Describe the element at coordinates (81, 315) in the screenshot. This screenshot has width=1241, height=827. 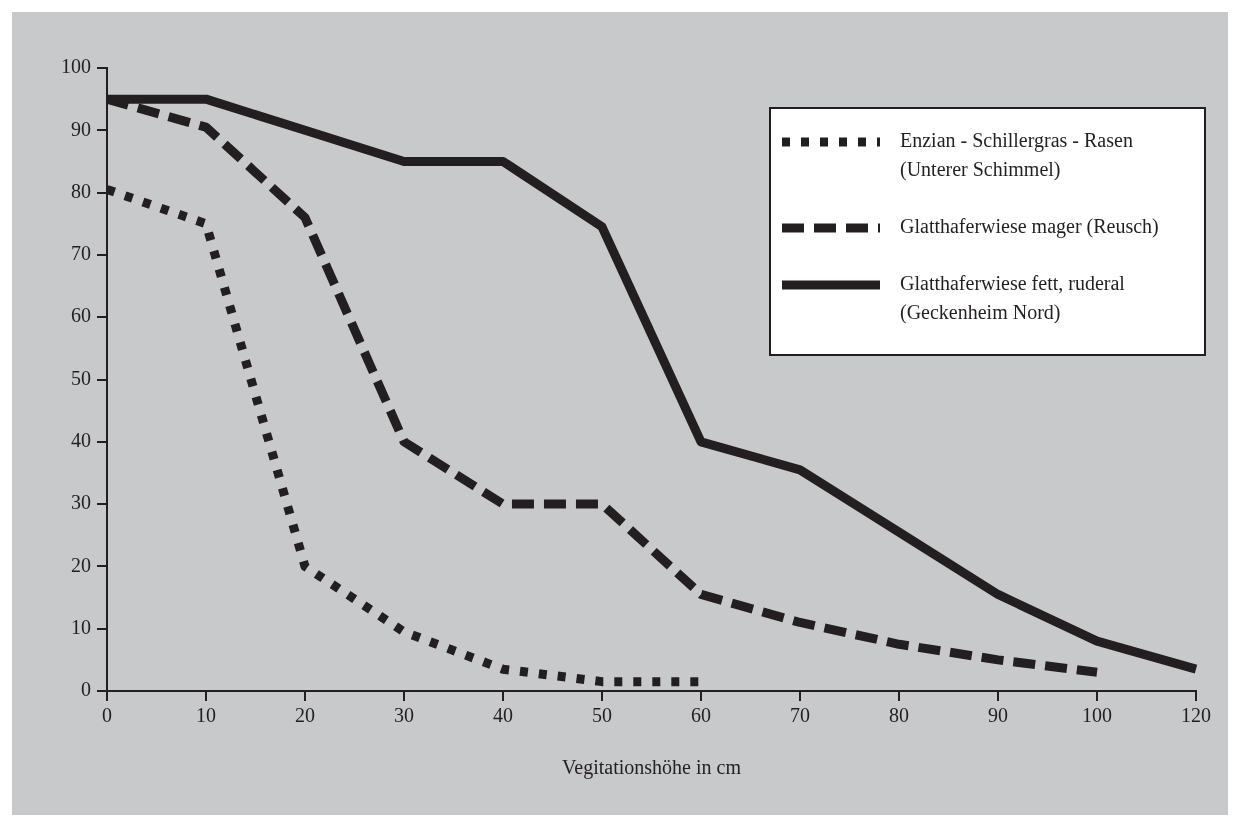
I see `y-tick-label: 60` at that location.